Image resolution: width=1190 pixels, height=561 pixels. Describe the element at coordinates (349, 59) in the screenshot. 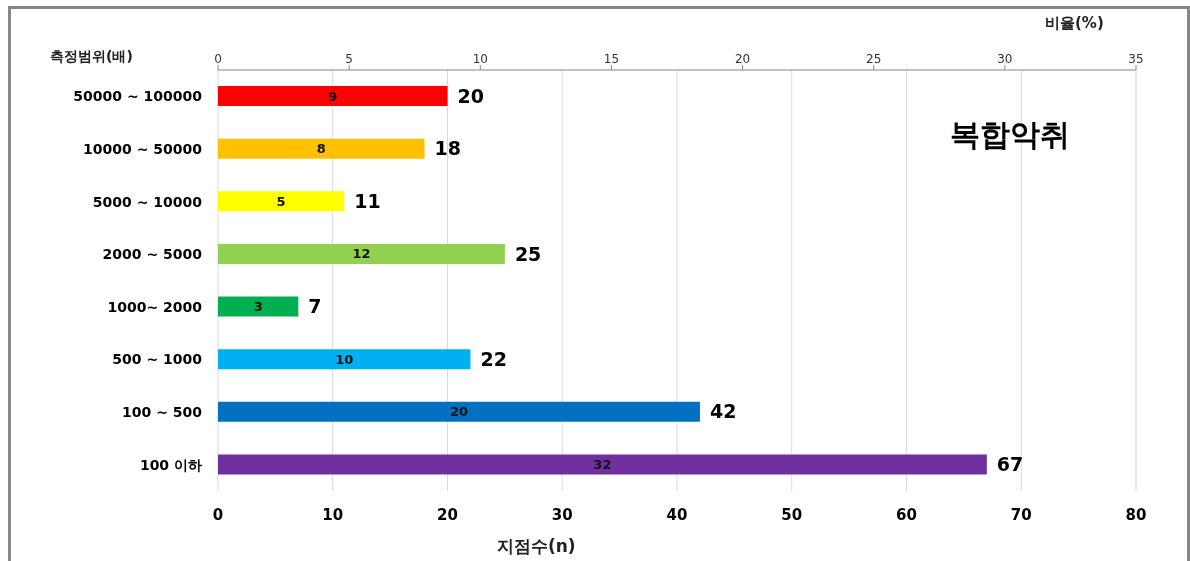

I see `x2-tick-label: 5` at that location.